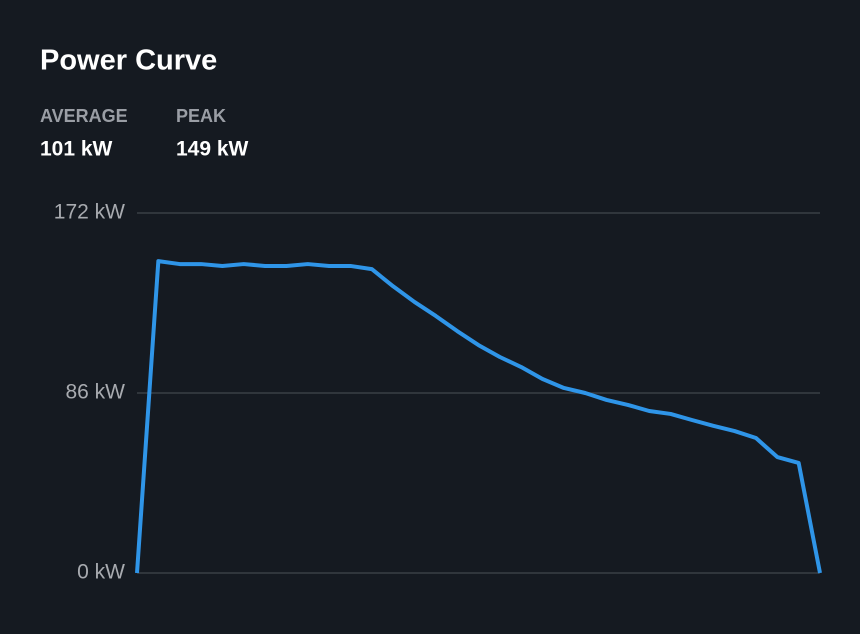  Describe the element at coordinates (89, 212) in the screenshot. I see `y-tick-label: 172 kW` at that location.